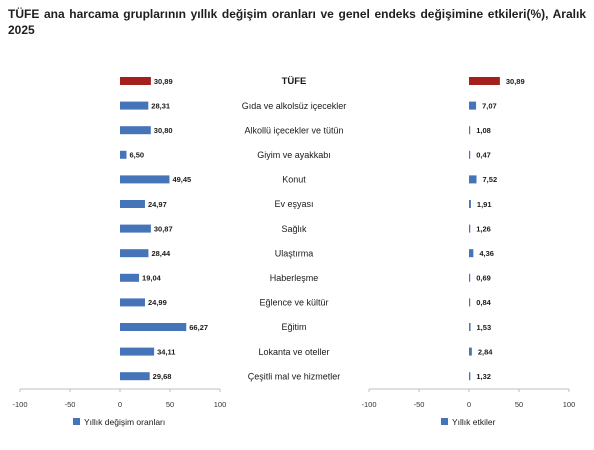 Image resolution: width=594 pixels, height=450 pixels. I want to click on data-label: 28,44, so click(161, 253).